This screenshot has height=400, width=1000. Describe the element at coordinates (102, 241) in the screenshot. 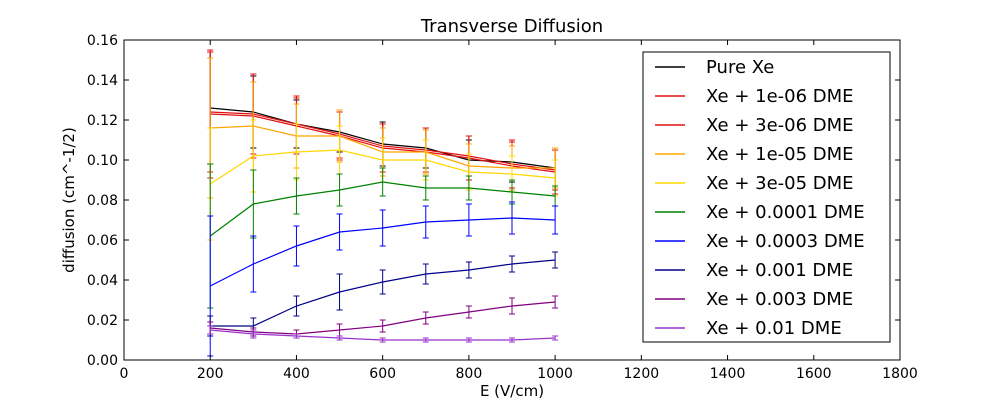

I see `y-tick-label: 0.06` at that location.